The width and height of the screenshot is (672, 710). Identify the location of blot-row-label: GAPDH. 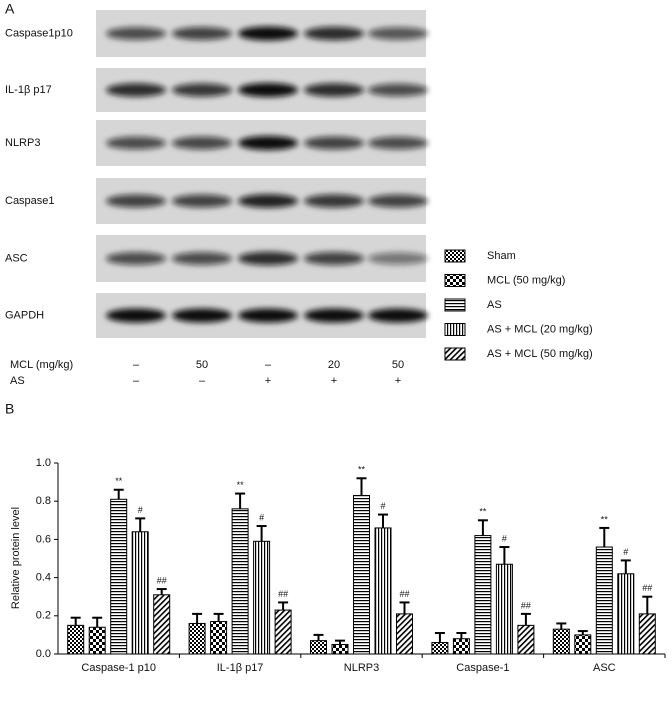
(24, 315).